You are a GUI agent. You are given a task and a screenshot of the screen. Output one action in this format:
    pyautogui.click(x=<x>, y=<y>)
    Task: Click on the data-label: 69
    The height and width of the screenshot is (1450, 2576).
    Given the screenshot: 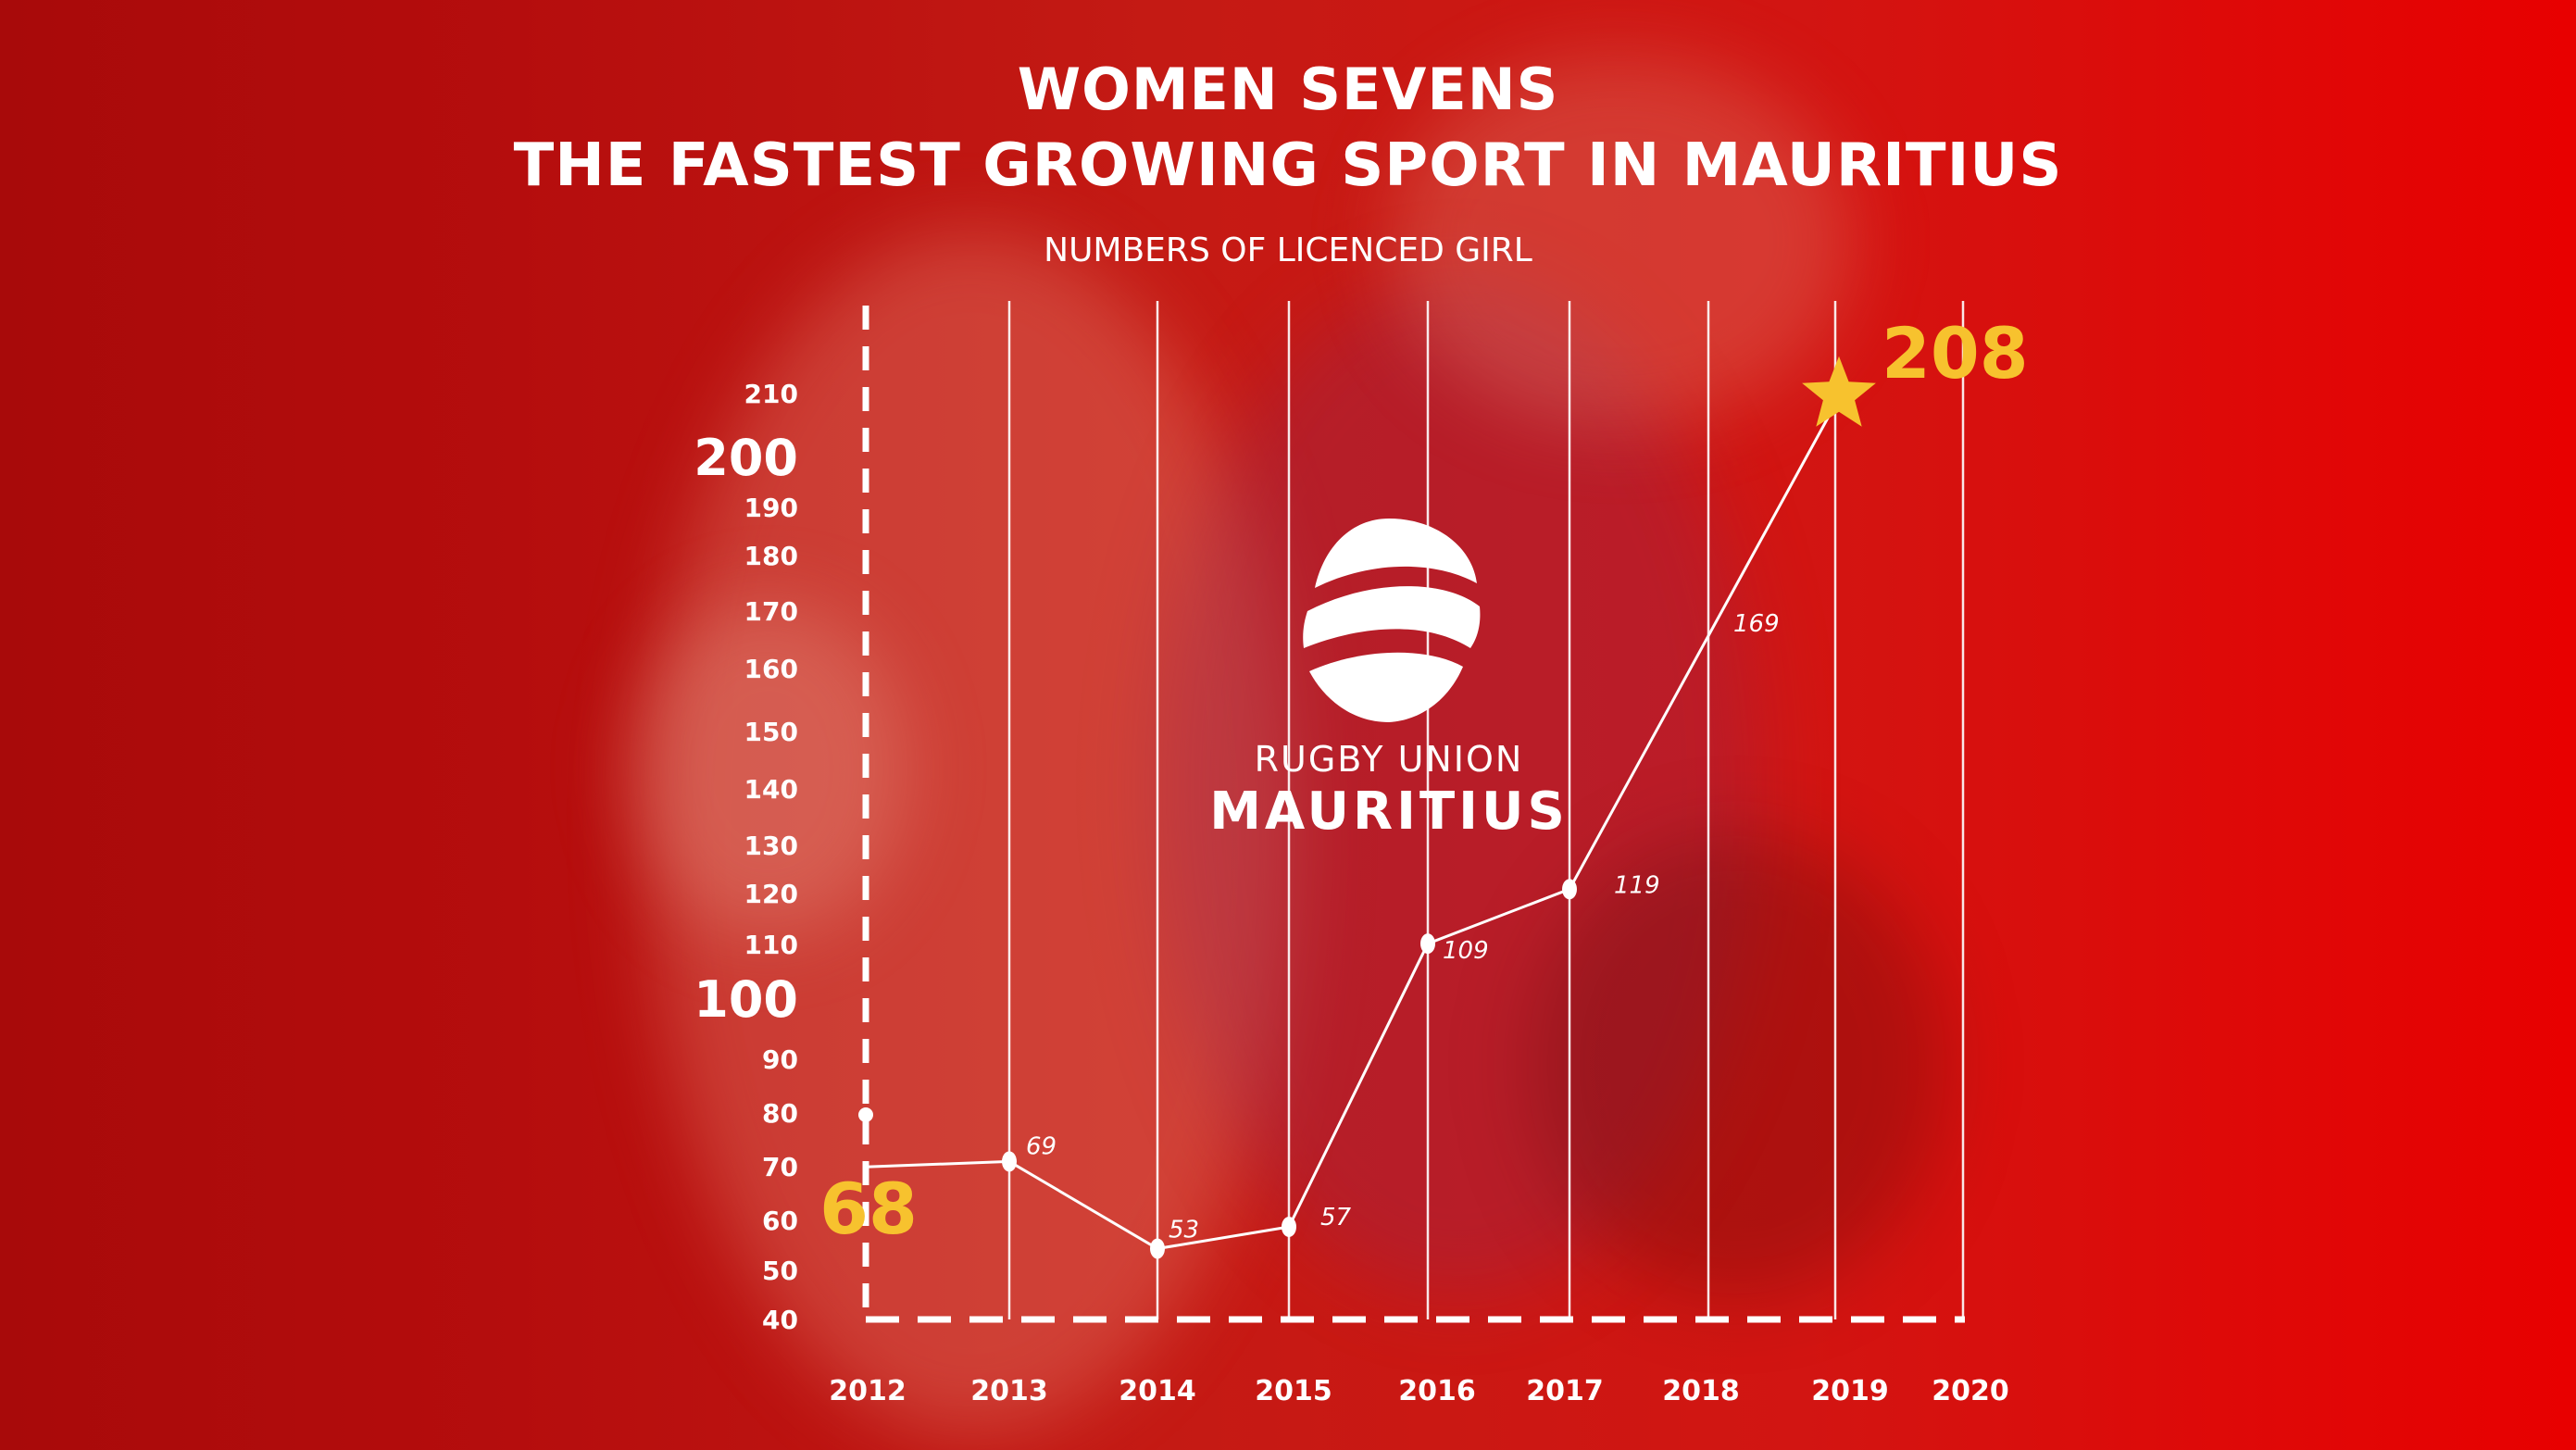 What is the action you would take?
    pyautogui.click(x=1042, y=1146)
    